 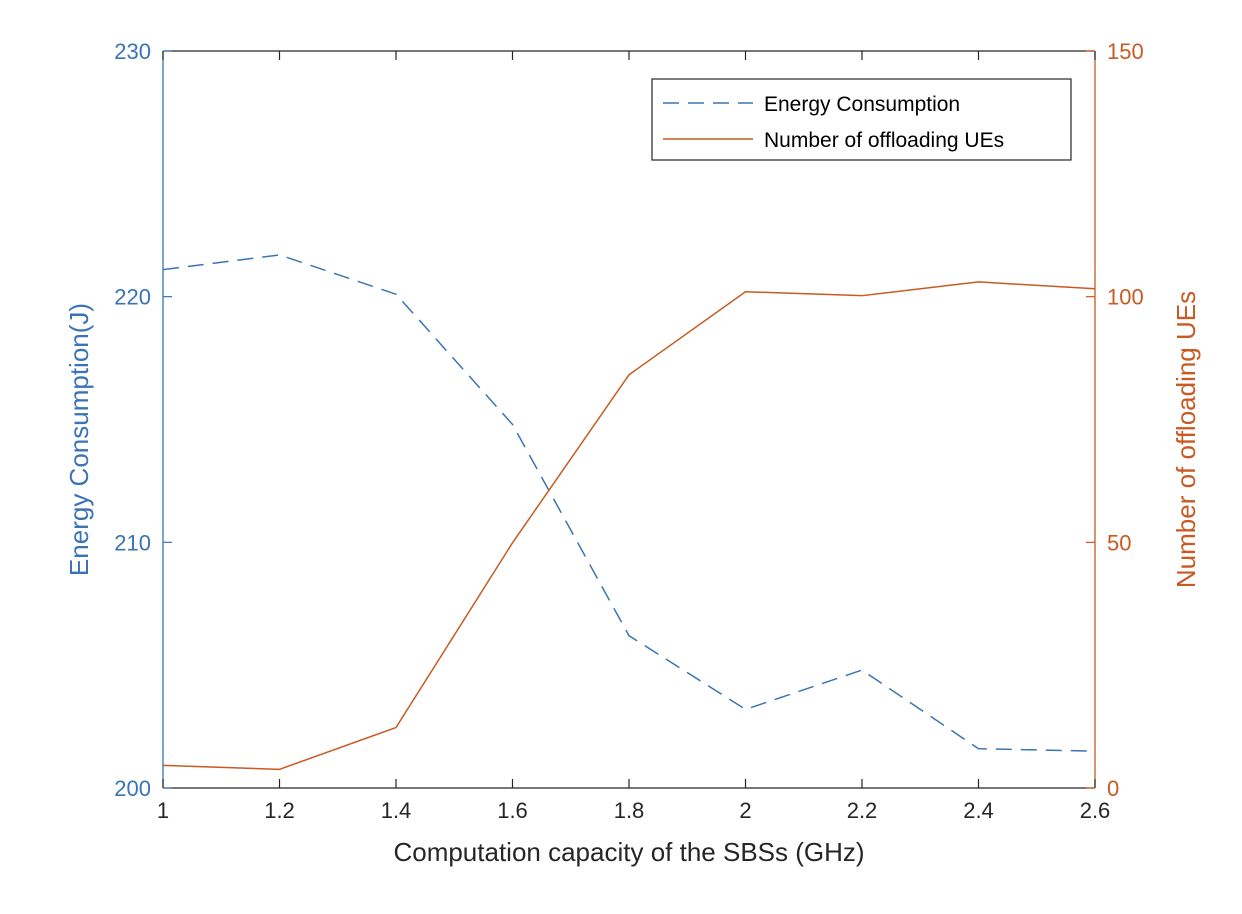 I want to click on x-tick-label: 2, so click(x=745, y=810).